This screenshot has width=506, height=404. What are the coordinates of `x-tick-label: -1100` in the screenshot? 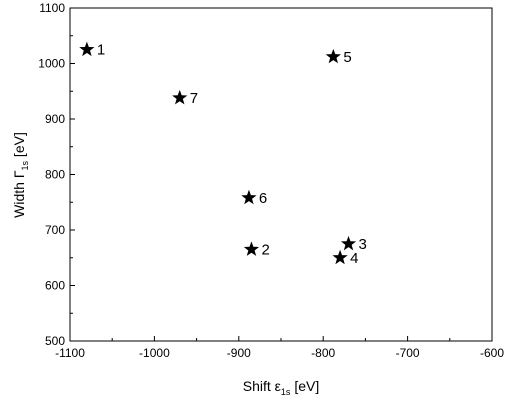 It's located at (70, 353).